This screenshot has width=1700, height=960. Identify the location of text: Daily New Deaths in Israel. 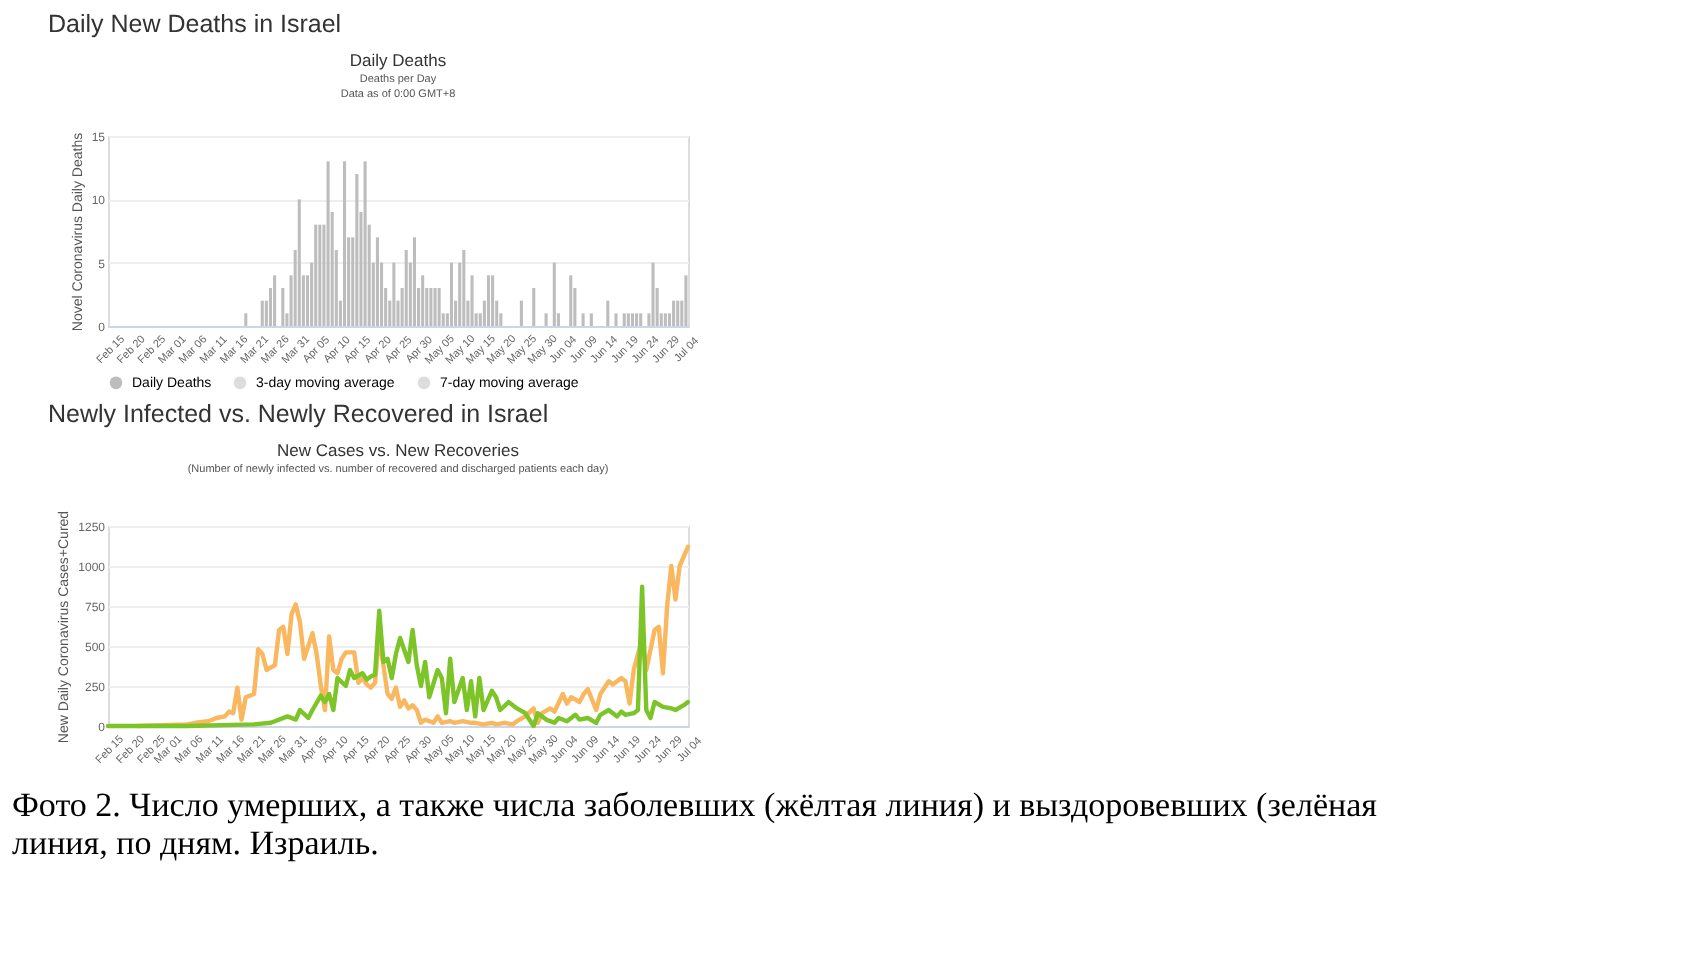
(195, 24).